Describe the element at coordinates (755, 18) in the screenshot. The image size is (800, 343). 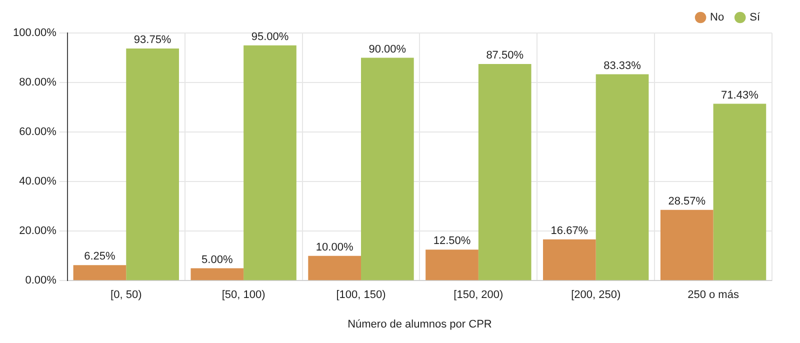
I see `legend-label: Sí` at that location.